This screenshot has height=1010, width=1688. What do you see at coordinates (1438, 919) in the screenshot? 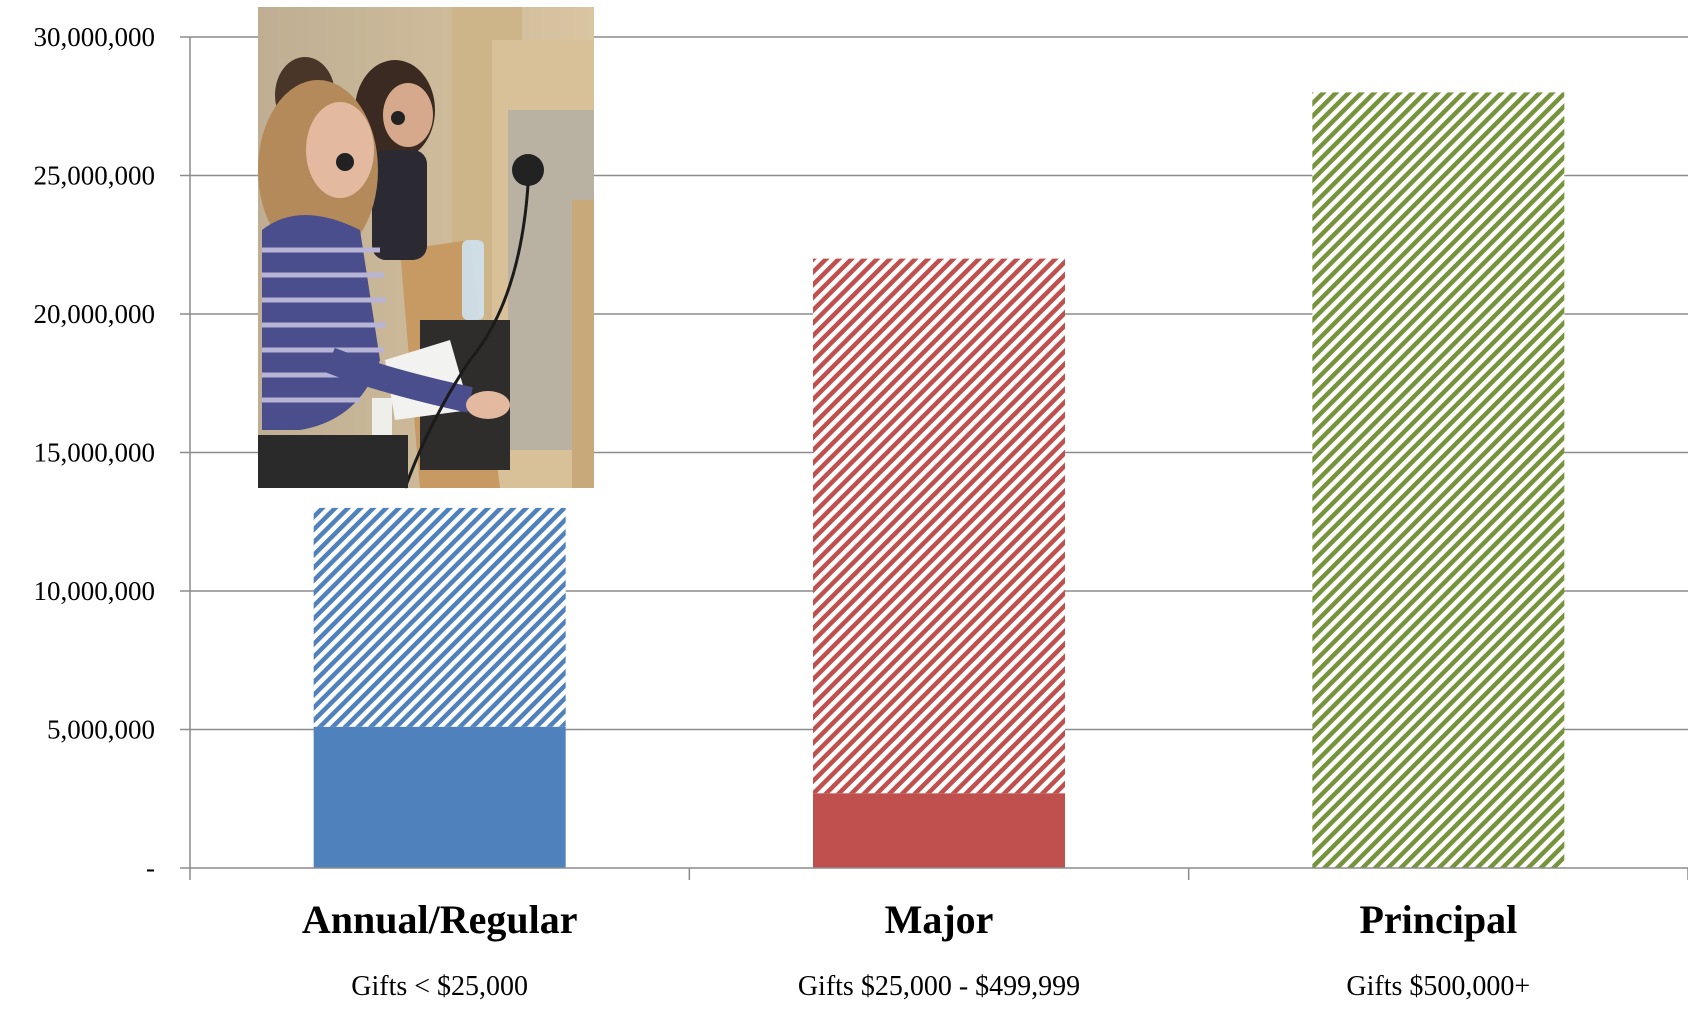
I see `category-label: Principal` at bounding box center [1438, 919].